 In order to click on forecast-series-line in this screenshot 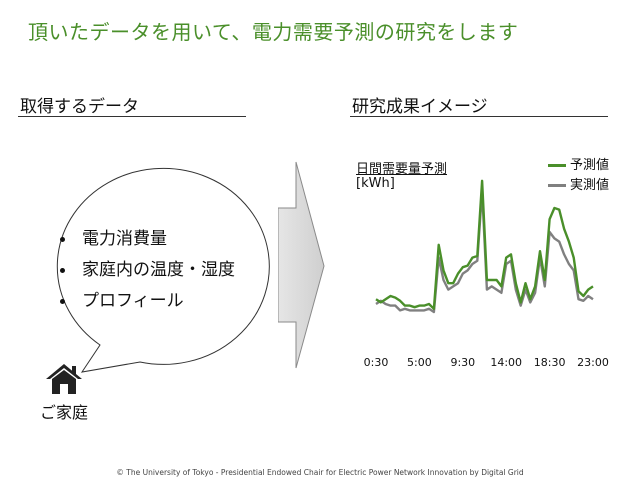, I will do `click(484, 245)`.